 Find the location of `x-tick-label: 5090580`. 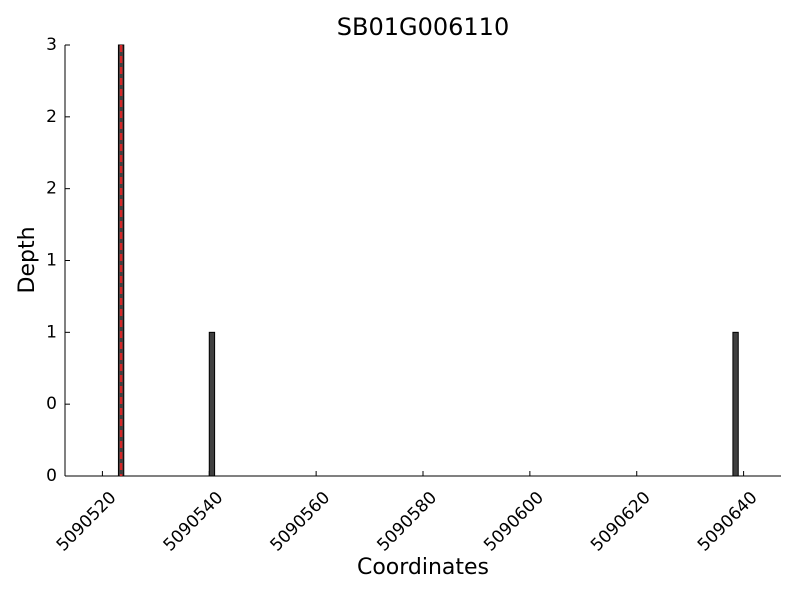

x-tick-label: 5090580 is located at coordinates (407, 522).